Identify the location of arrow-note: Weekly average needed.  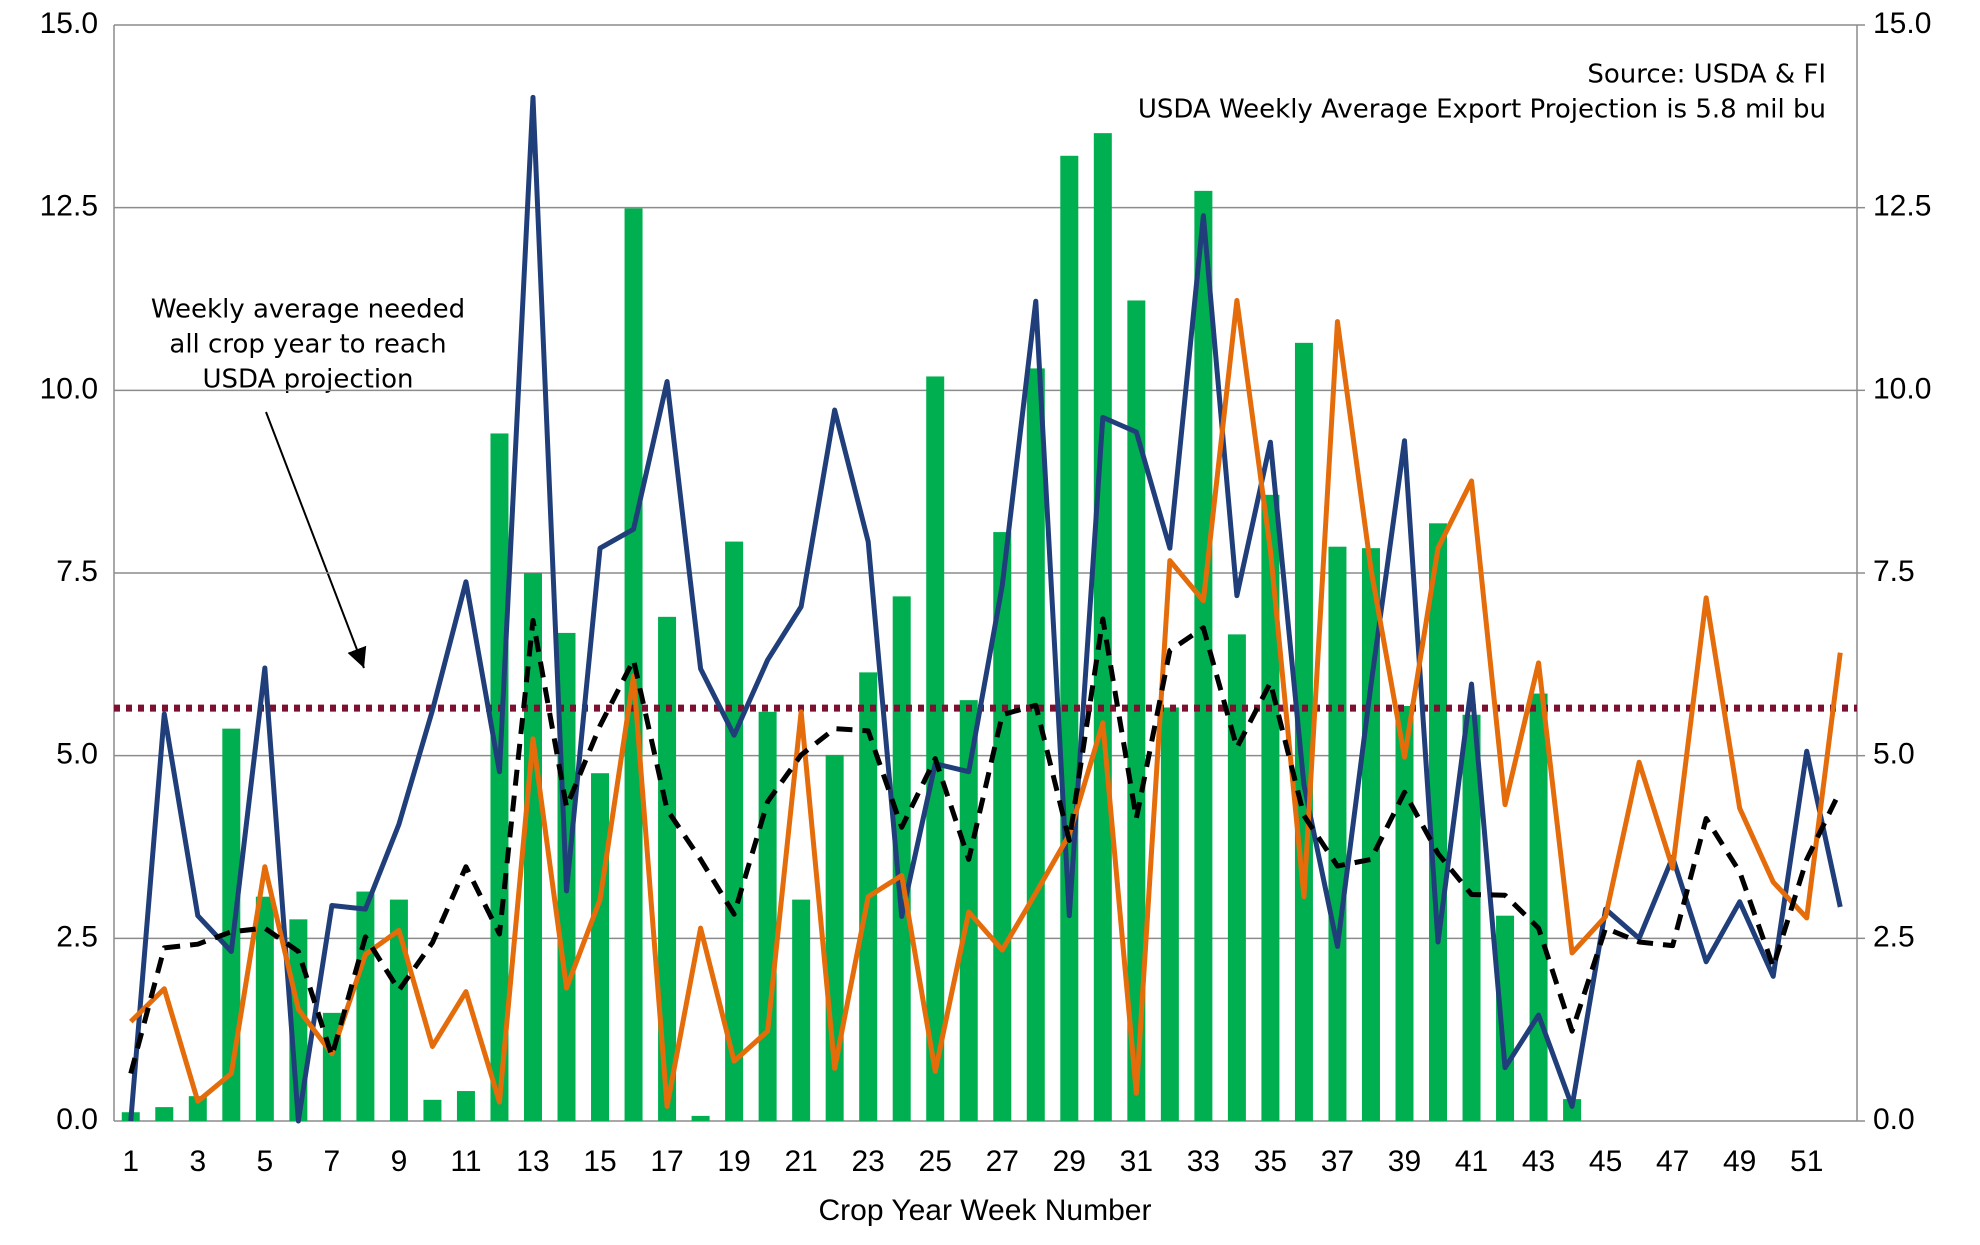
(308, 310).